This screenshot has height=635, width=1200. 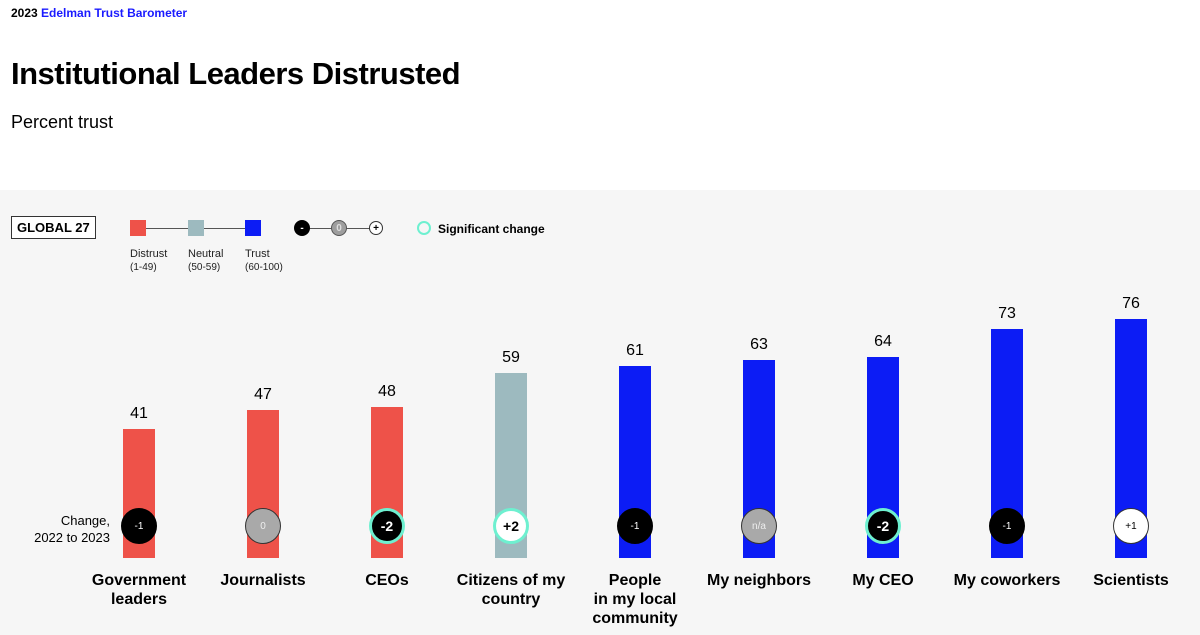 What do you see at coordinates (149, 254) in the screenshot?
I see `legend-distrust-label: Distrust` at bounding box center [149, 254].